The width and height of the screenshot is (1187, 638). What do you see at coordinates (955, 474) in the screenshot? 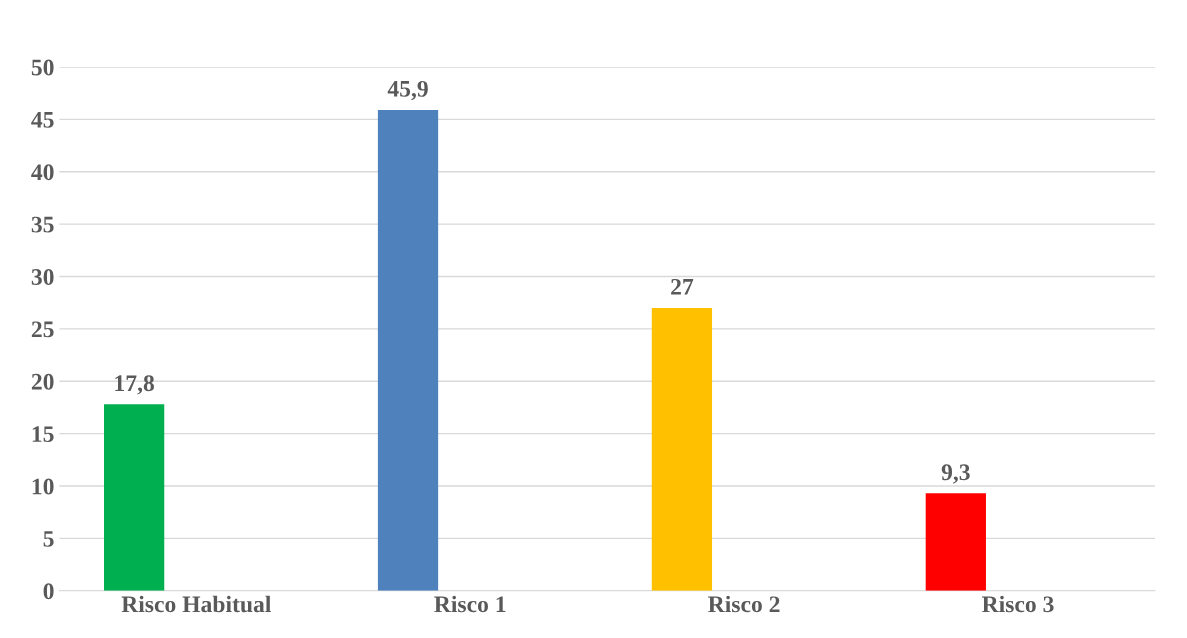
I see `data-label: 9,3` at bounding box center [955, 474].